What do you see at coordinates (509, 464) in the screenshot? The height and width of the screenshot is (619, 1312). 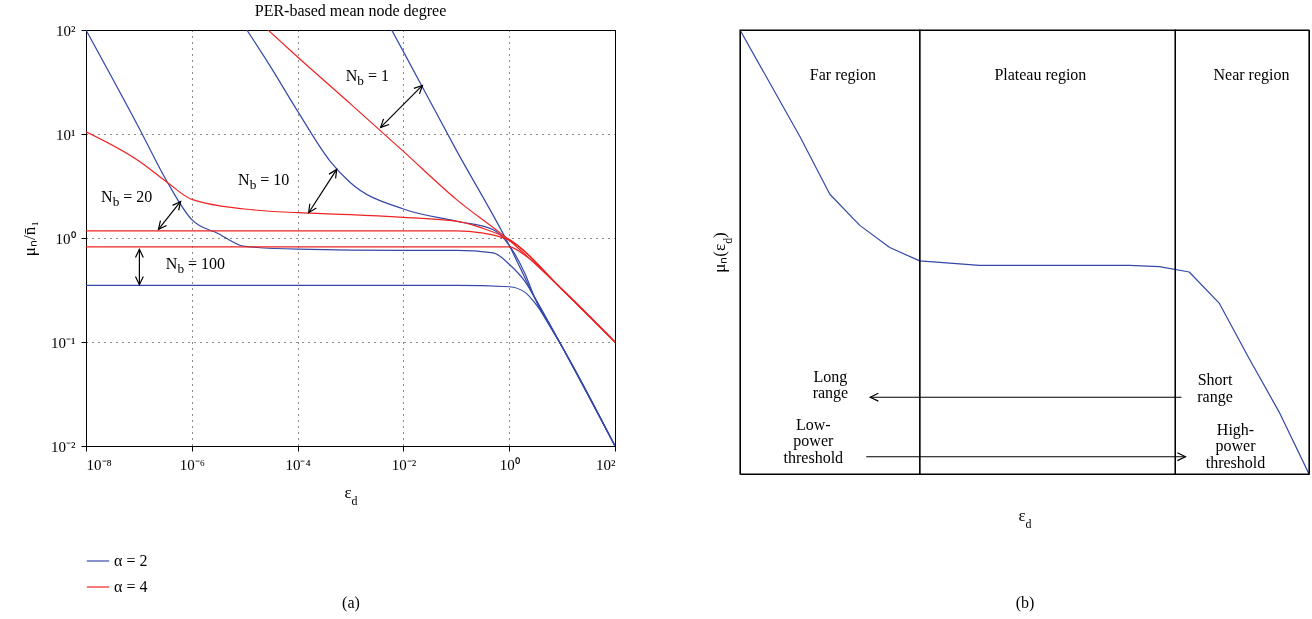 I see `x-tick-label: 10⁰` at bounding box center [509, 464].